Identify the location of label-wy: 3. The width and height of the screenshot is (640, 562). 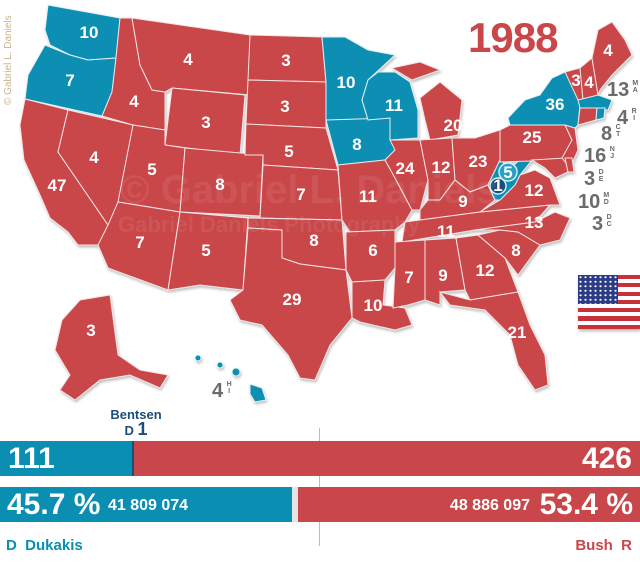
(205, 122).